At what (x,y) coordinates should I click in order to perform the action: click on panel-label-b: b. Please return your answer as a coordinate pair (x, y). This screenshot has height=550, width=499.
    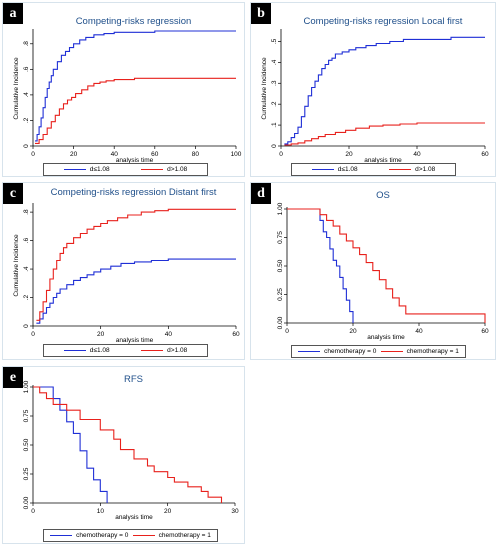
    Looking at the image, I should click on (261, 13).